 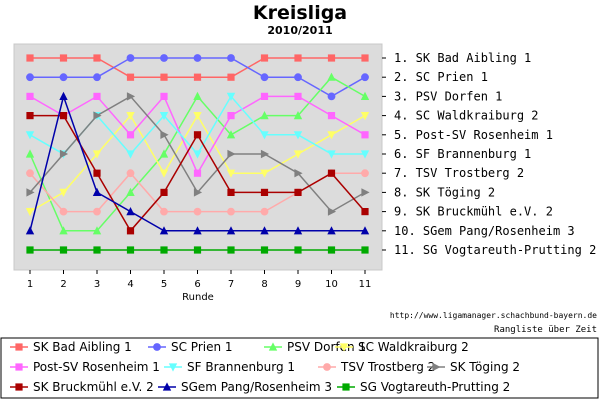 What do you see at coordinates (97, 284) in the screenshot?
I see `x-tick-label: 3` at bounding box center [97, 284].